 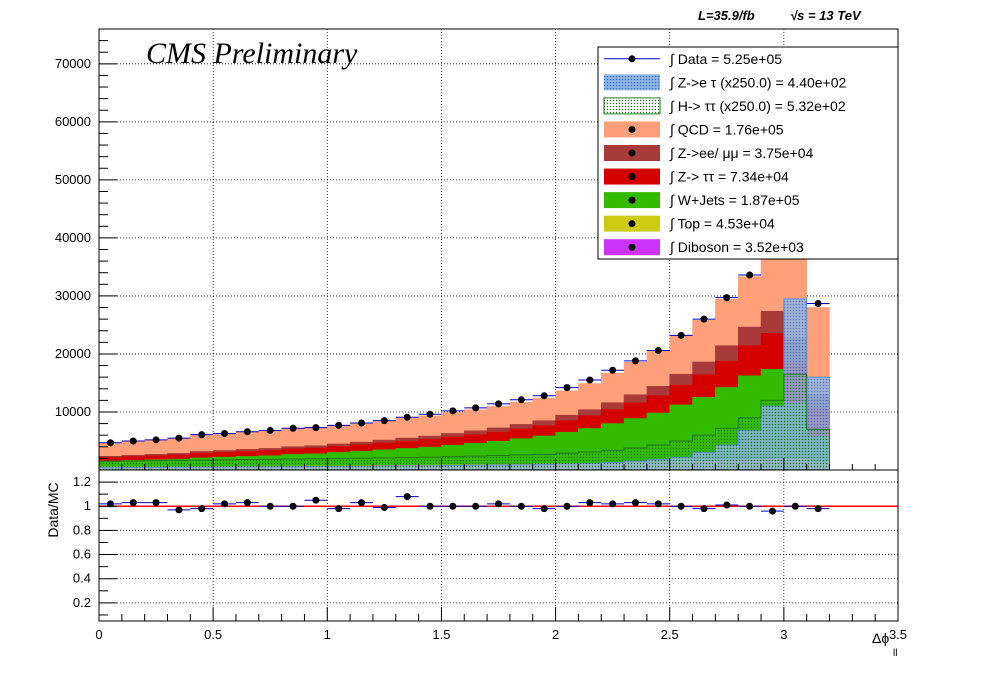 I want to click on legend-label: ∫ Z->ee/ μμ = 3.75e+04, so click(x=741, y=153).